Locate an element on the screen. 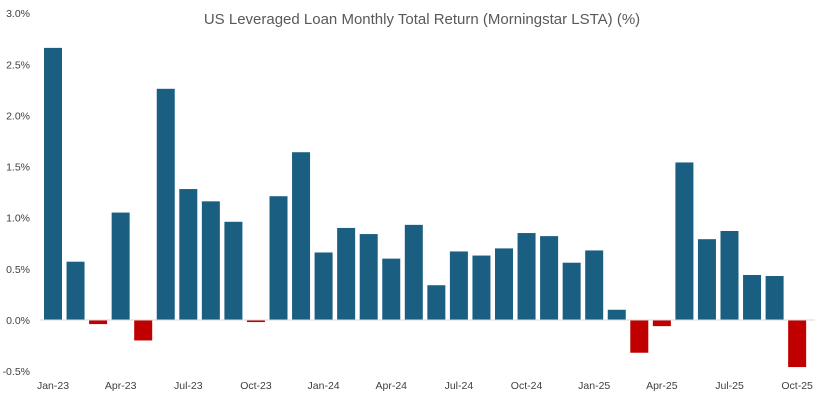 This screenshot has width=829, height=404. y-tick-label: -0.5% is located at coordinates (16, 372).